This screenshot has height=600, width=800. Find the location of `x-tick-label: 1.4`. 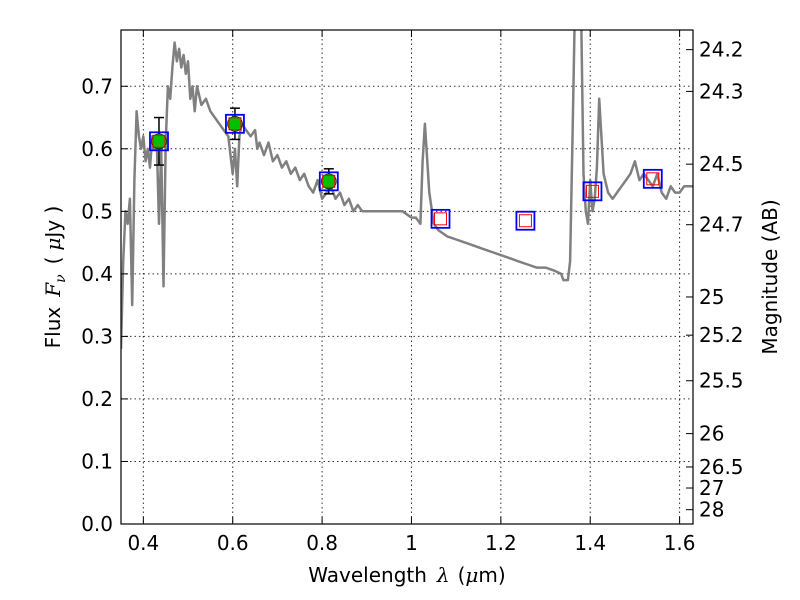

x-tick-label: 1.4 is located at coordinates (590, 543).